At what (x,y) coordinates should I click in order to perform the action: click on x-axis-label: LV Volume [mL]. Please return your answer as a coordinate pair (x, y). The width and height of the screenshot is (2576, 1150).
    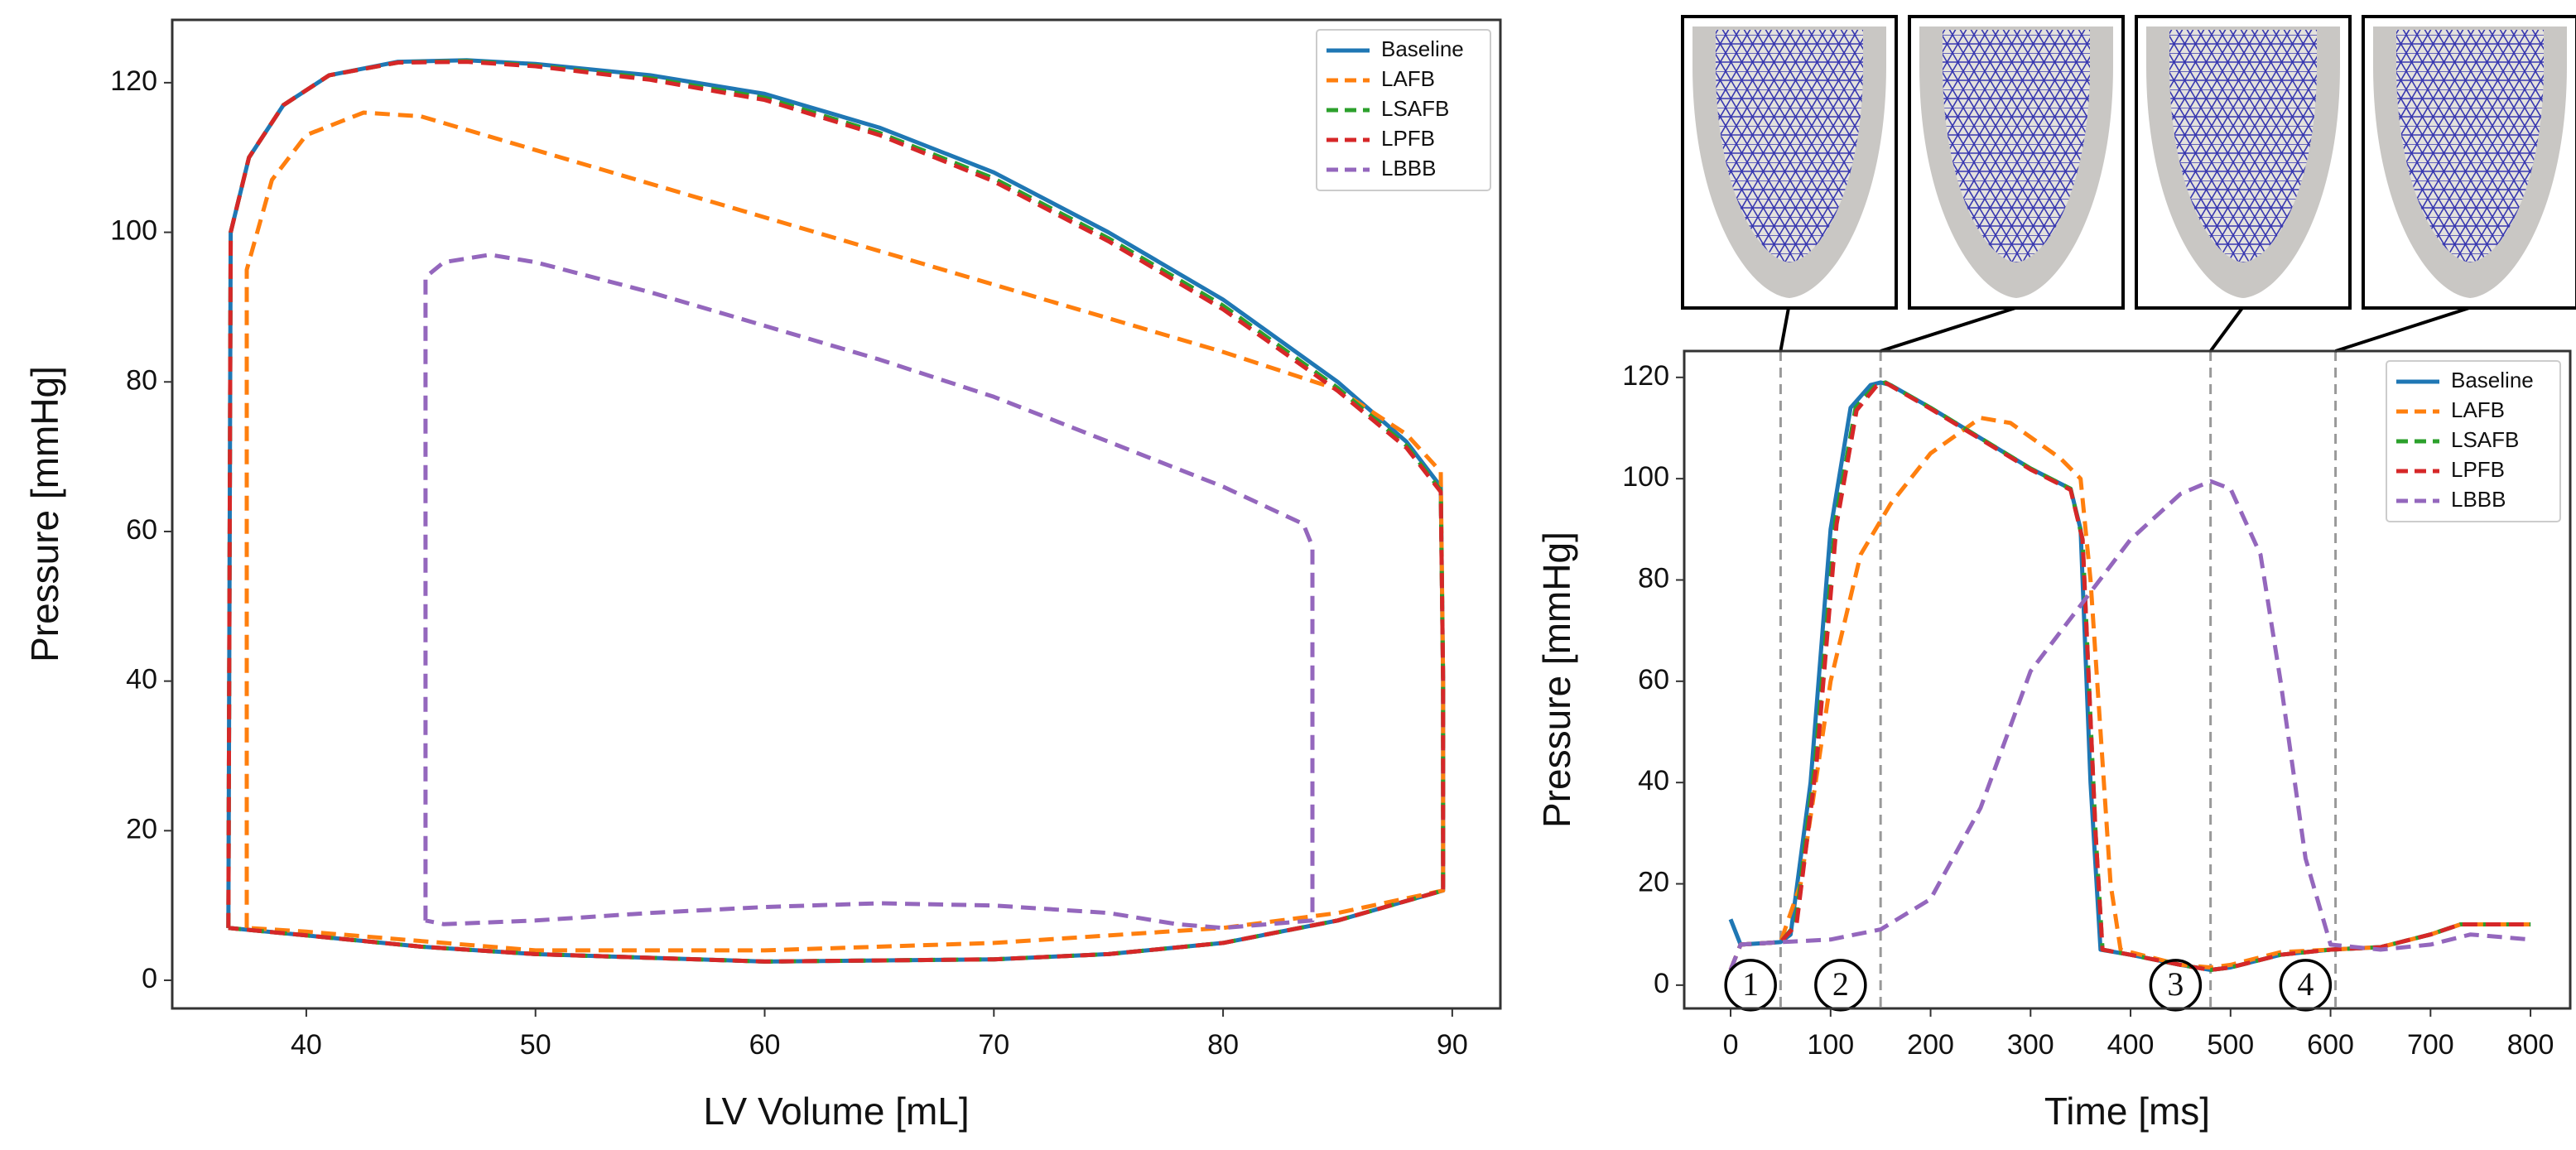
    Looking at the image, I should click on (836, 1111).